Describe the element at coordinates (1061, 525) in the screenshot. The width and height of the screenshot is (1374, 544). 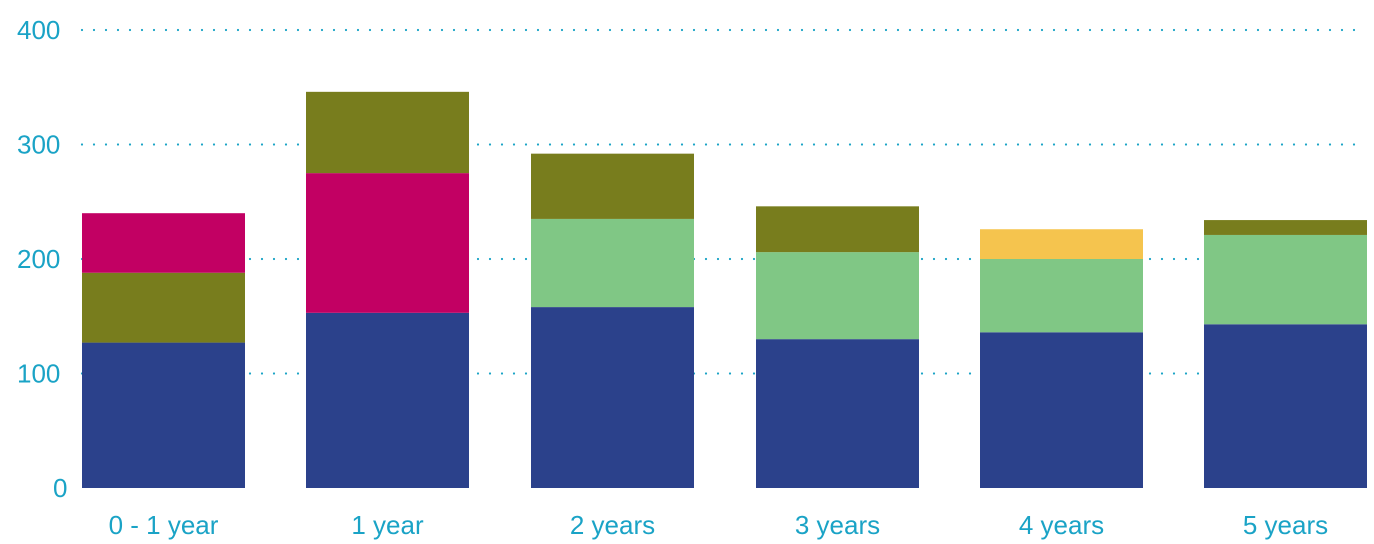
I see `x-category-label: 4 years` at that location.